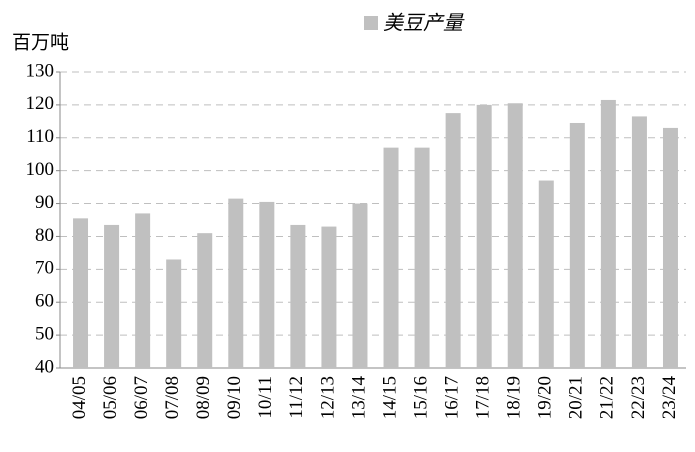 This screenshot has height=452, width=695. I want to click on x-tick-label: 14/15, so click(389, 397).